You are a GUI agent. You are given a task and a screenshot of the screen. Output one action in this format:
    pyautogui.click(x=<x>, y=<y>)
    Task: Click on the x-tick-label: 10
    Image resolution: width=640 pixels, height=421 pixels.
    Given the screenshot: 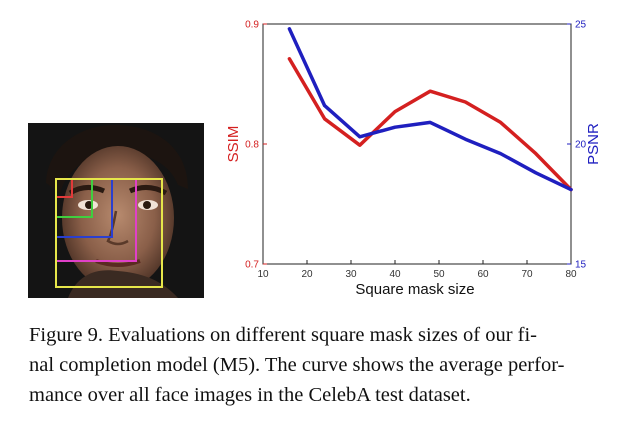 What is the action you would take?
    pyautogui.click(x=263, y=274)
    